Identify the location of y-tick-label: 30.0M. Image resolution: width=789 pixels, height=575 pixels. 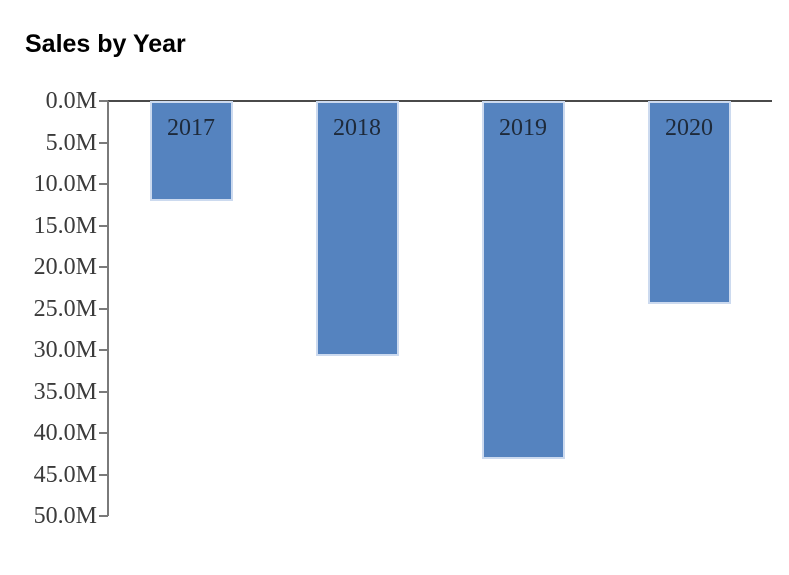
(65, 350).